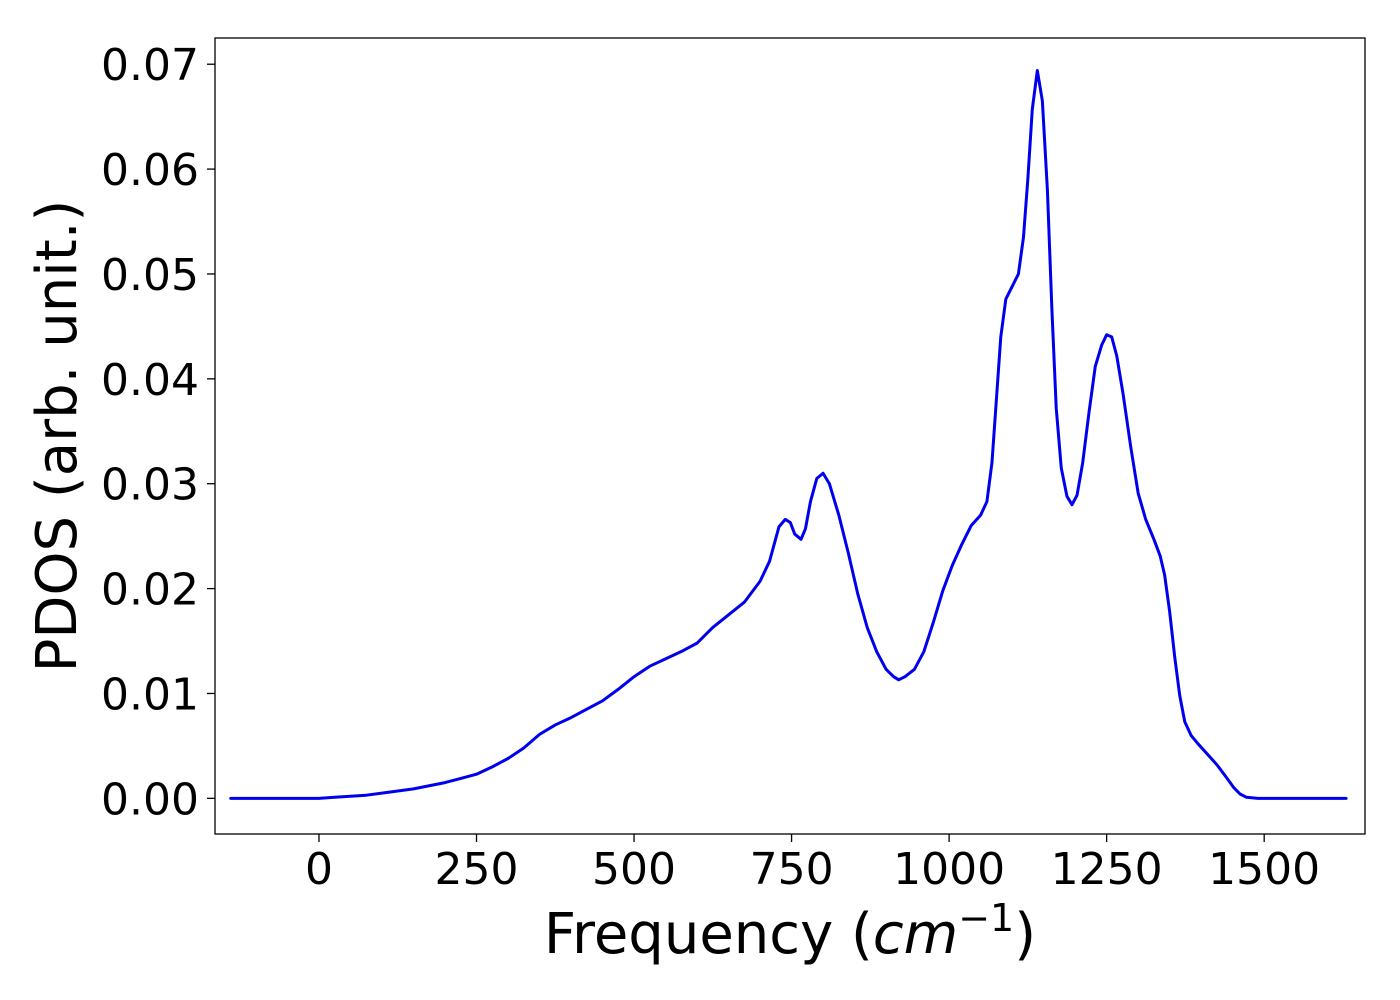 Image resolution: width=1400 pixels, height=1000 pixels. What do you see at coordinates (477, 869) in the screenshot?
I see `x-tick-label: 250` at bounding box center [477, 869].